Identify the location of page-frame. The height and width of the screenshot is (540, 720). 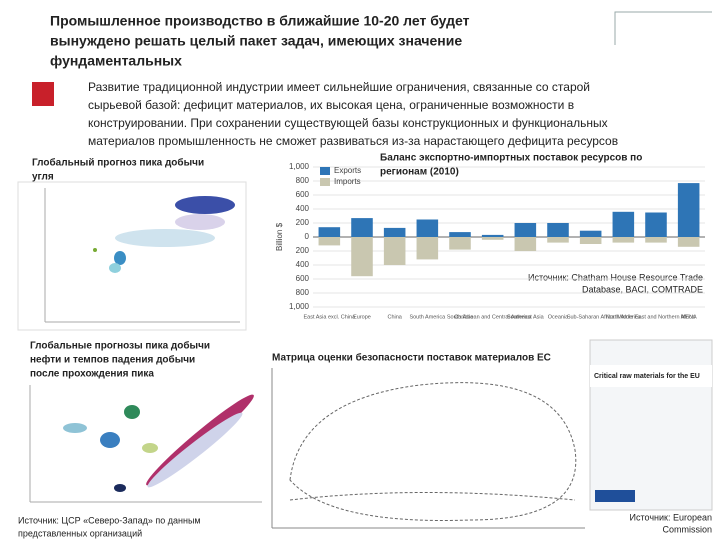
(663, 28).